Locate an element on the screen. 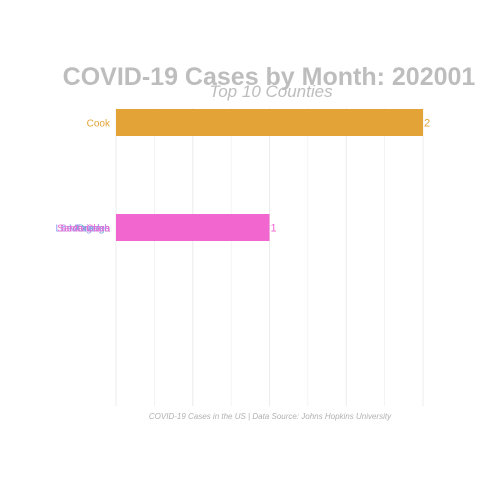 The width and height of the screenshot is (480, 480). category-label: Santa Clara is located at coordinates (83, 229).